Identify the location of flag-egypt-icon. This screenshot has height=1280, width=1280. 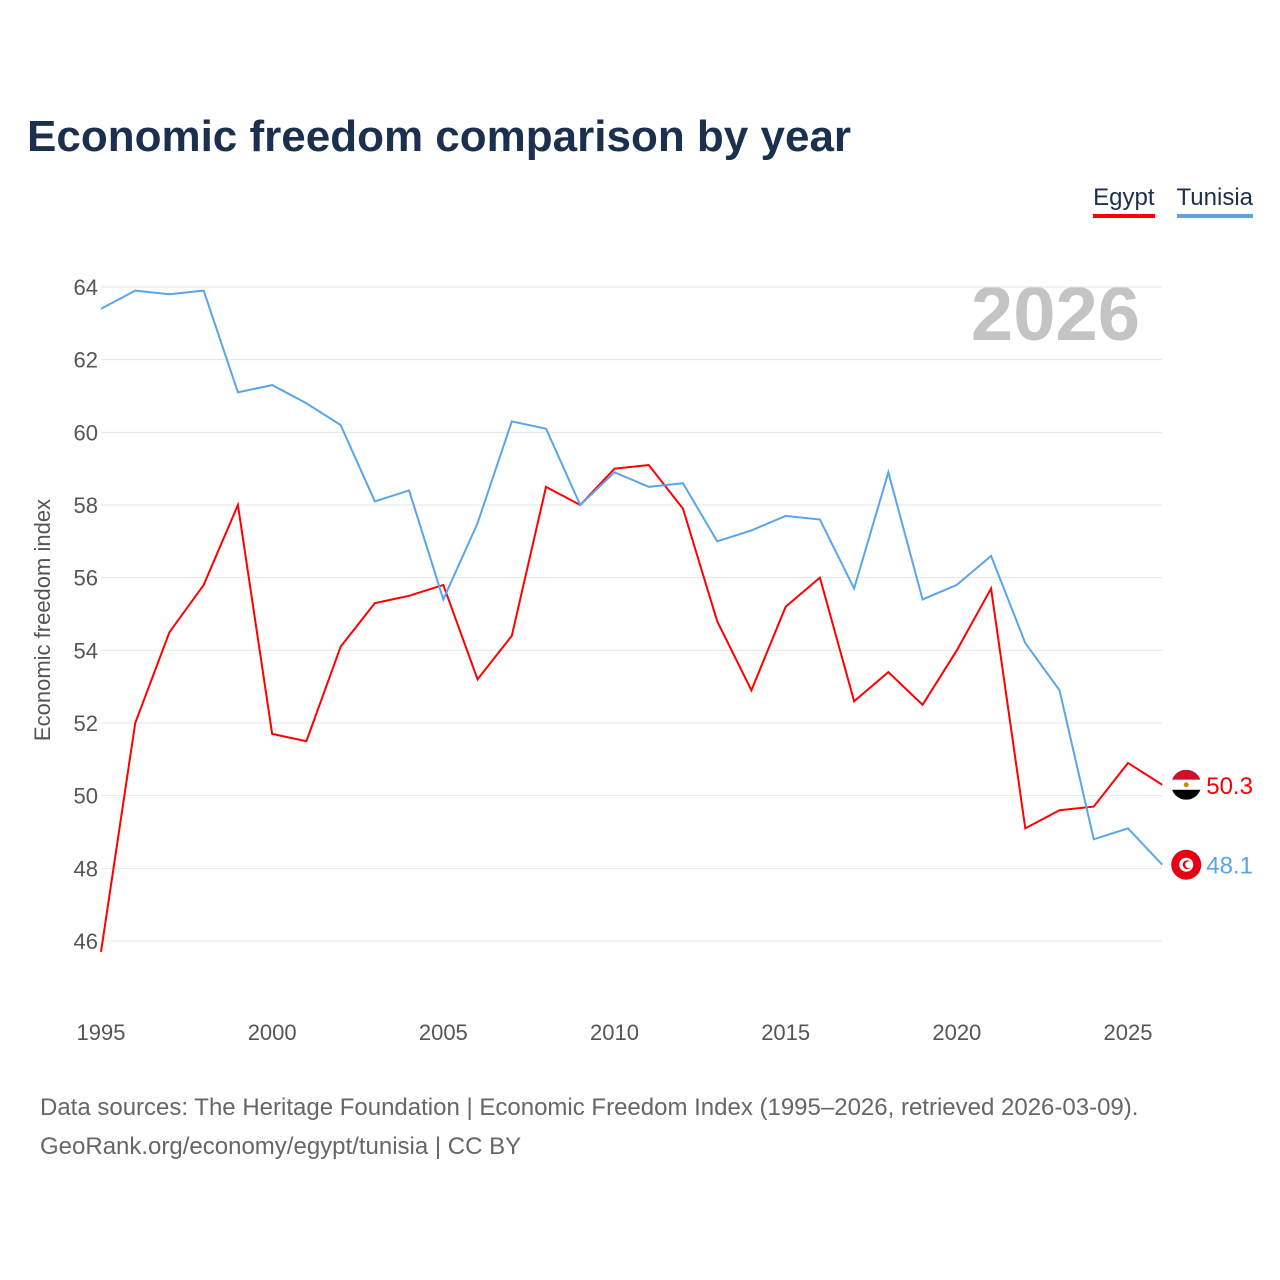
(1186, 784).